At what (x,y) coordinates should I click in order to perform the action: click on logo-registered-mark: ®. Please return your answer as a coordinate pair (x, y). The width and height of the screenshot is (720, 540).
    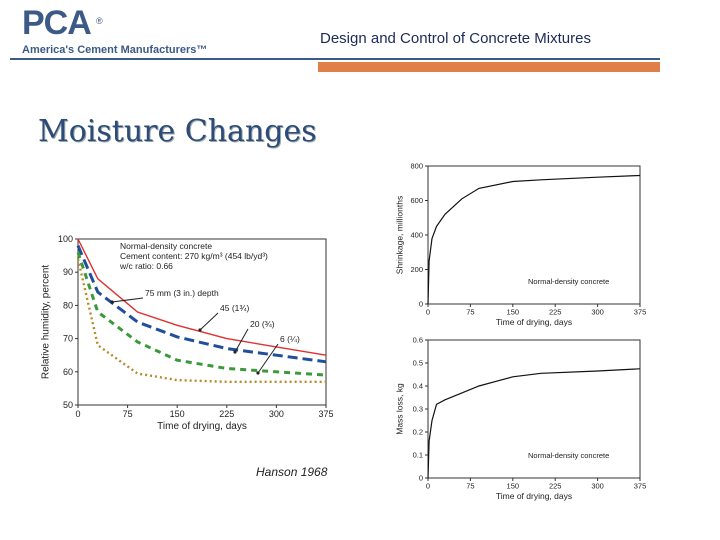
    Looking at the image, I should click on (99, 21).